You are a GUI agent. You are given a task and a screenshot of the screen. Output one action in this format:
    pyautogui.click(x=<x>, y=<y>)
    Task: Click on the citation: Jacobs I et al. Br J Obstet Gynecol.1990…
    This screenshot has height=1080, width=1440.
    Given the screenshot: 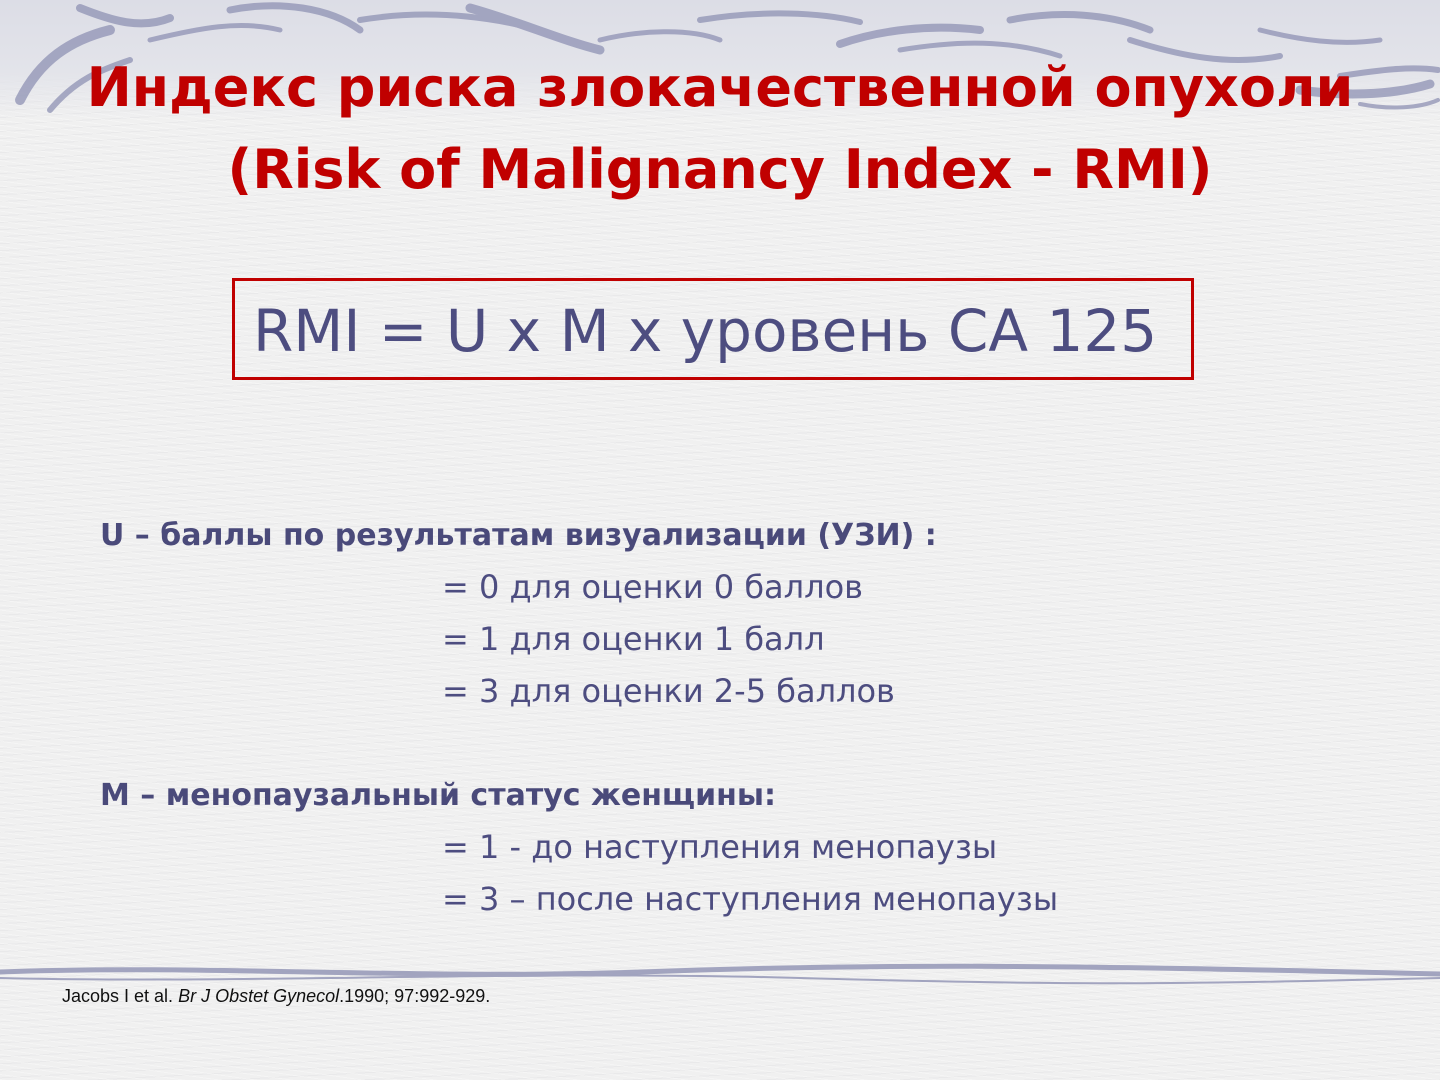 What is the action you would take?
    pyautogui.click(x=276, y=996)
    